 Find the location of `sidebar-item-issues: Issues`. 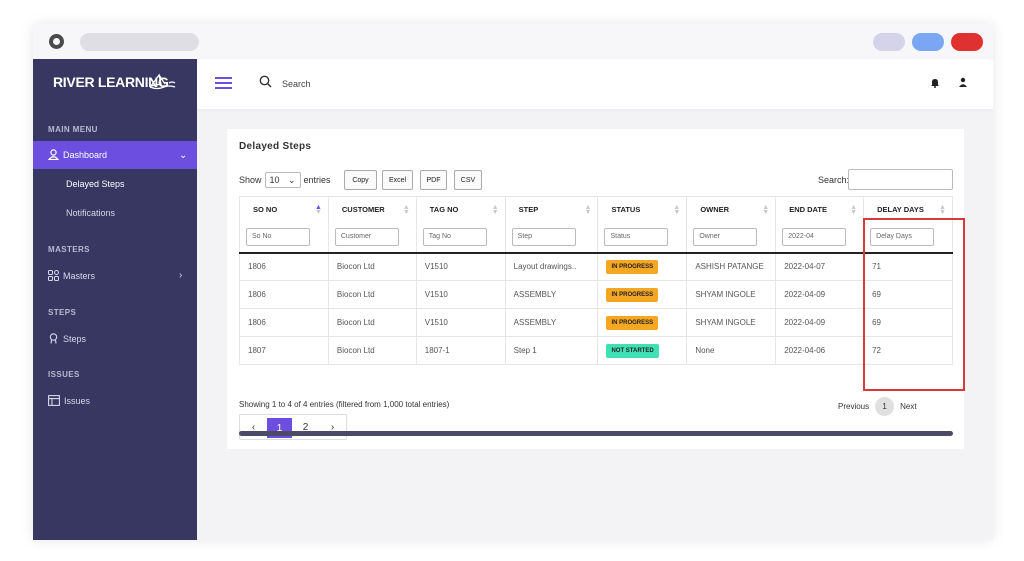

sidebar-item-issues: Issues is located at coordinates (69, 400).